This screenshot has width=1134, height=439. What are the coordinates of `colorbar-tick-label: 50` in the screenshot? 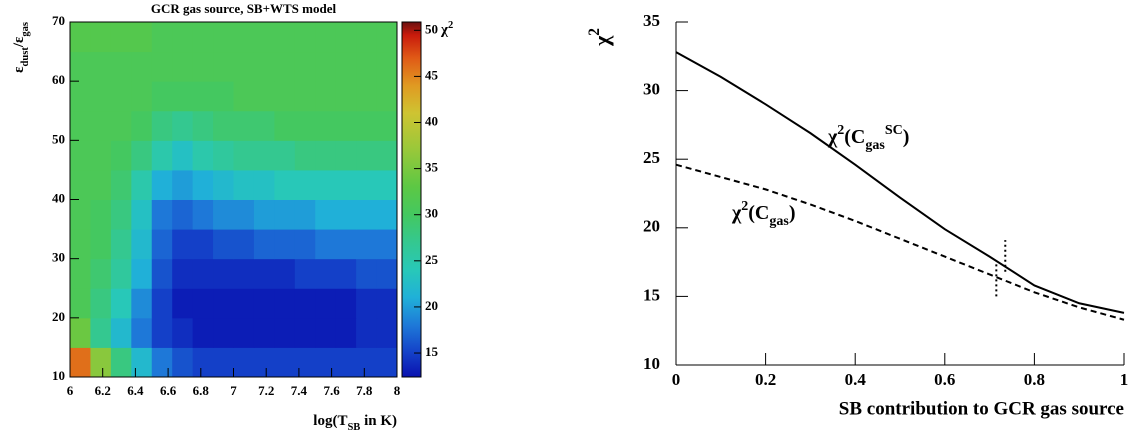 It's located at (431, 28).